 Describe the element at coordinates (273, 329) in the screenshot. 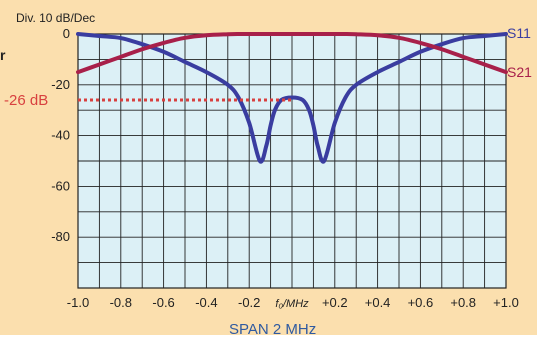

I see `span-label: SPAN 2 MHz` at that location.